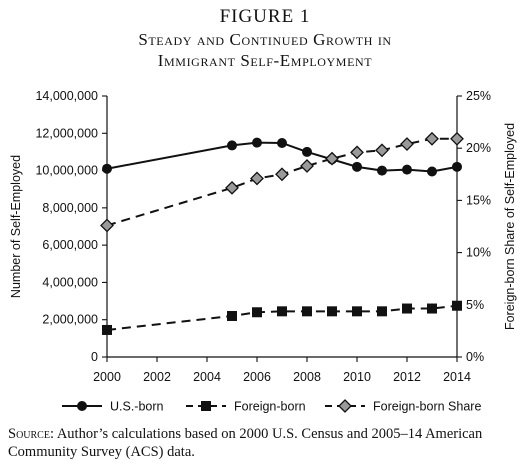 This screenshot has height=470, width=530. I want to click on legend-label: U.S.-born, so click(137, 407).